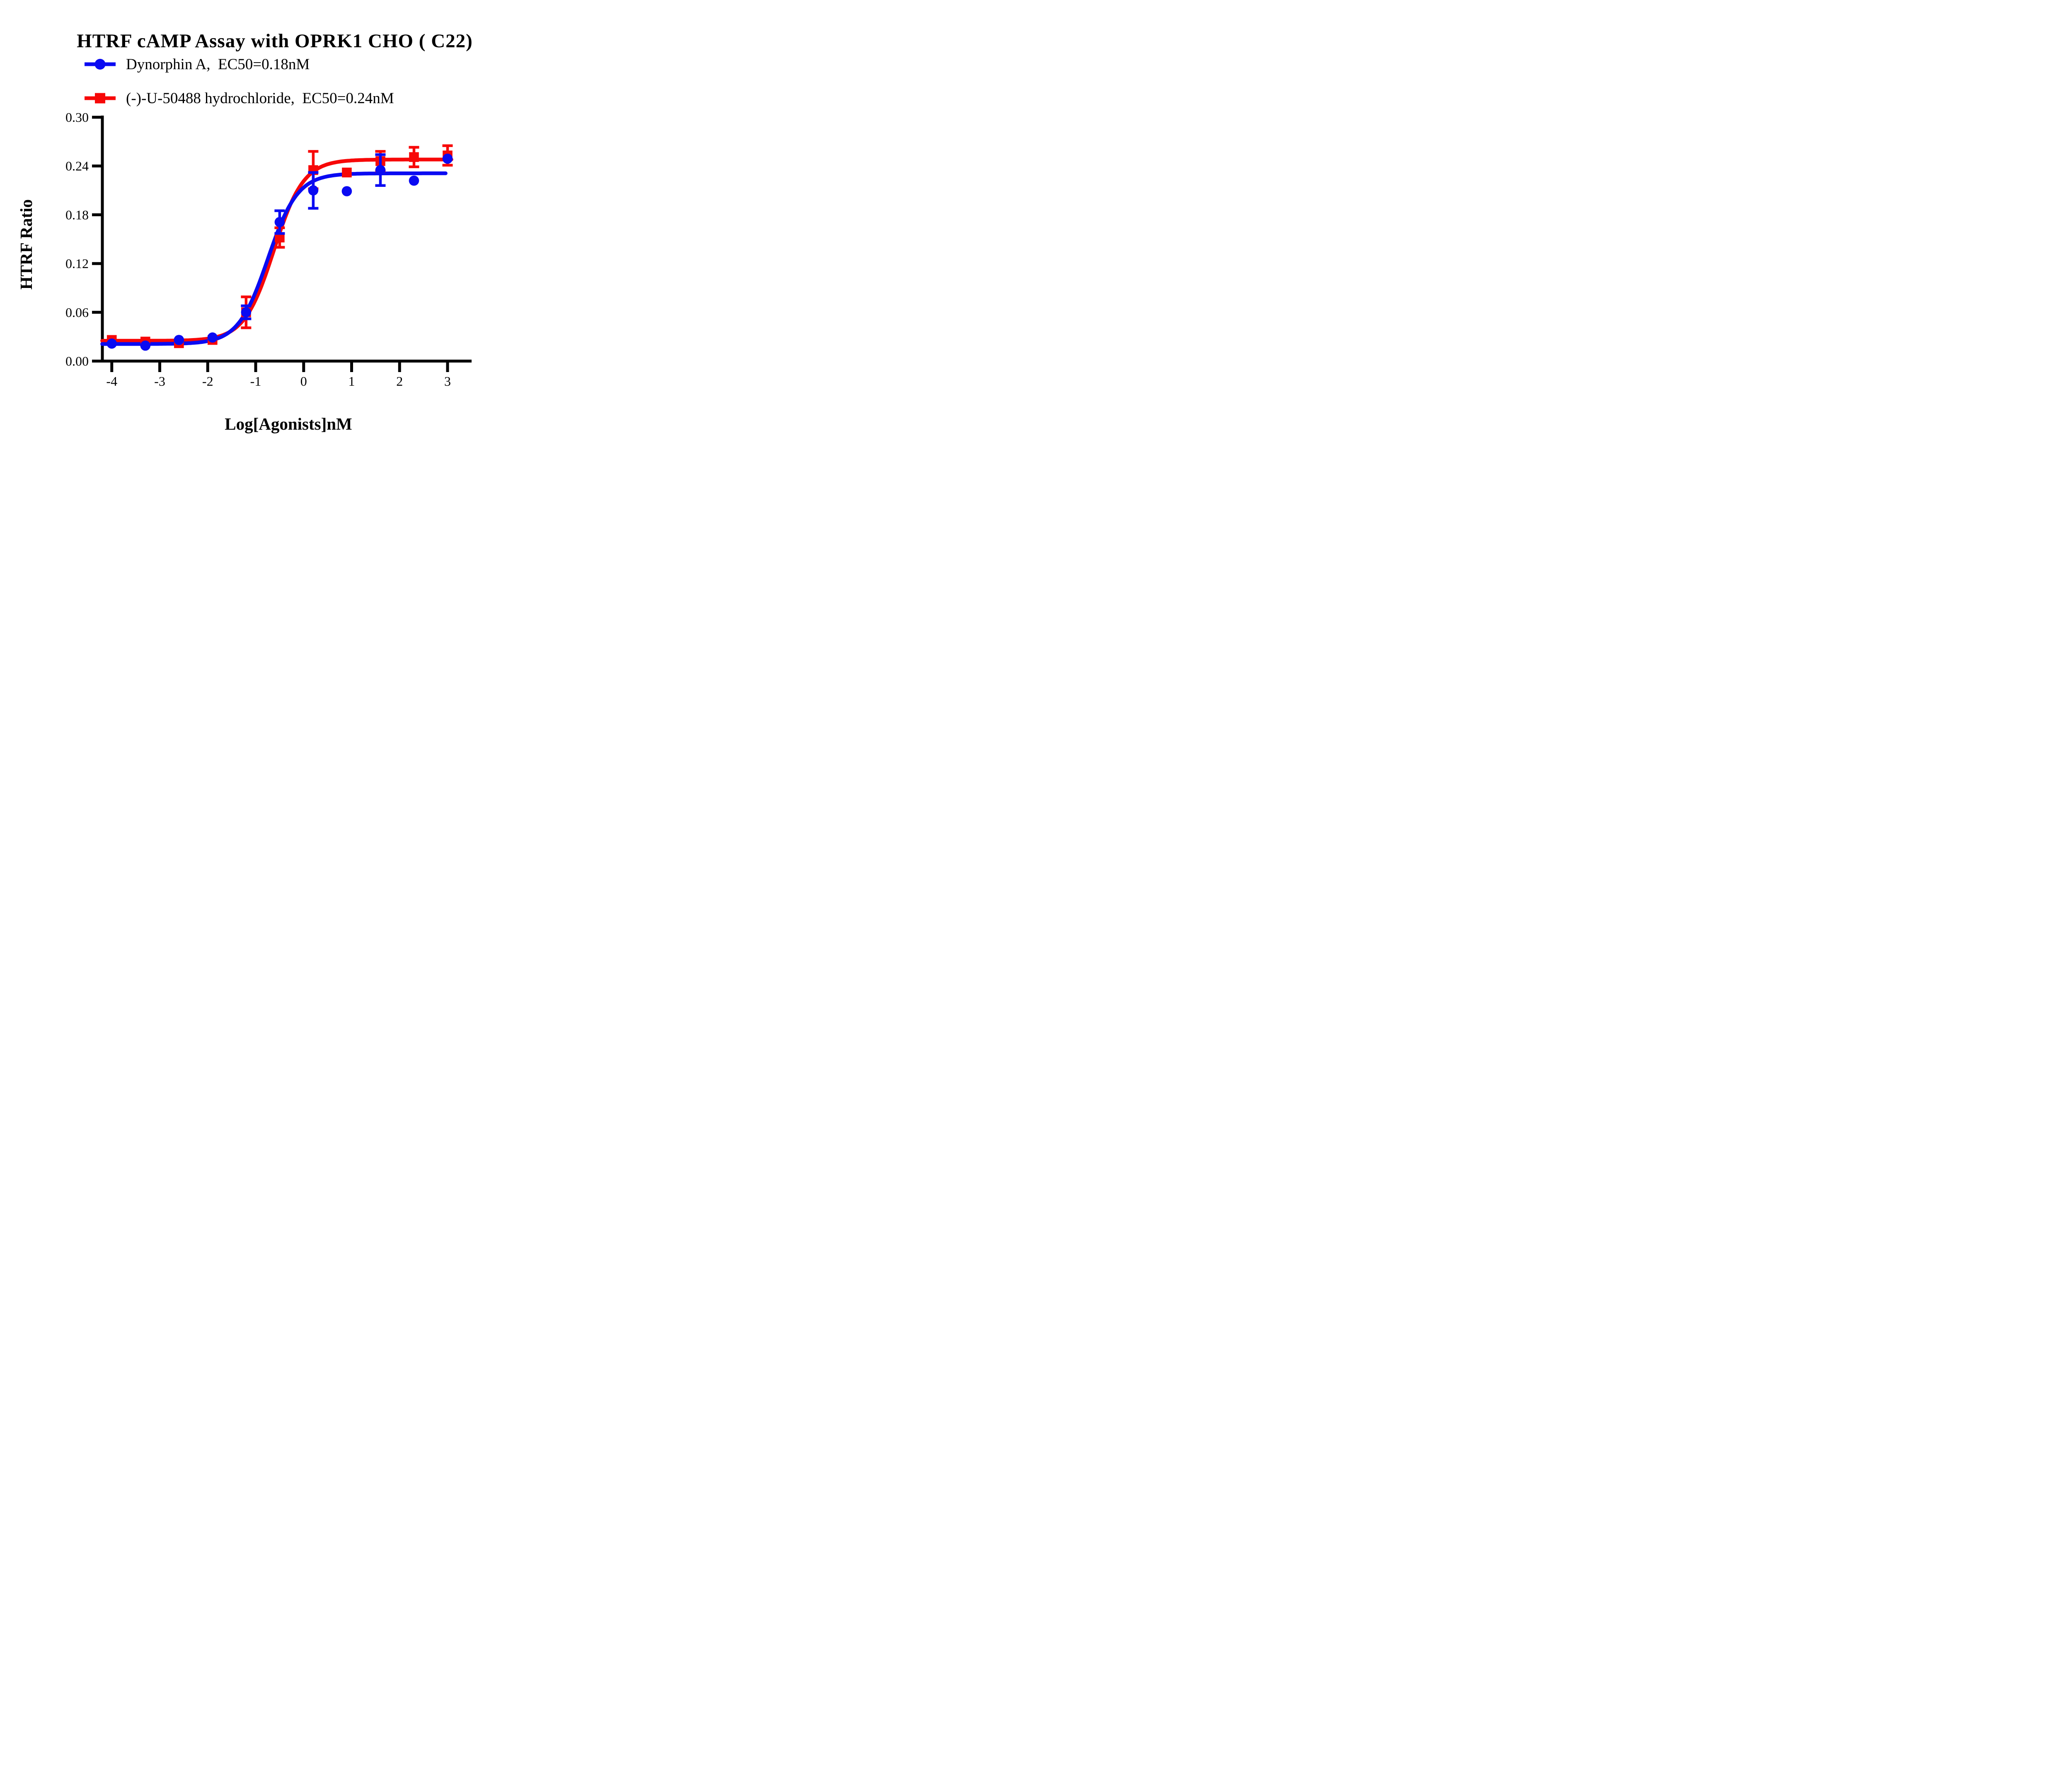 Image resolution: width=2072 pixels, height=1765 pixels. I want to click on legend-label-dynorphin: Dynorphin A, EC50=0.18nM, so click(218, 64).